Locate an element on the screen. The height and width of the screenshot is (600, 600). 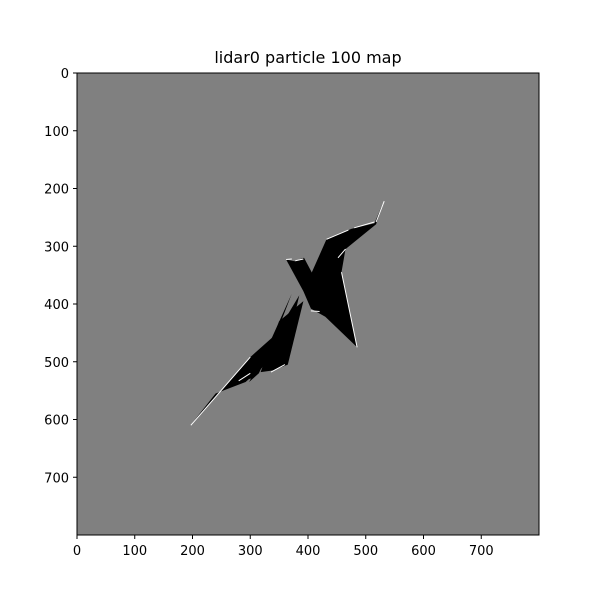
y-tick-label: 400 is located at coordinates (56, 305).